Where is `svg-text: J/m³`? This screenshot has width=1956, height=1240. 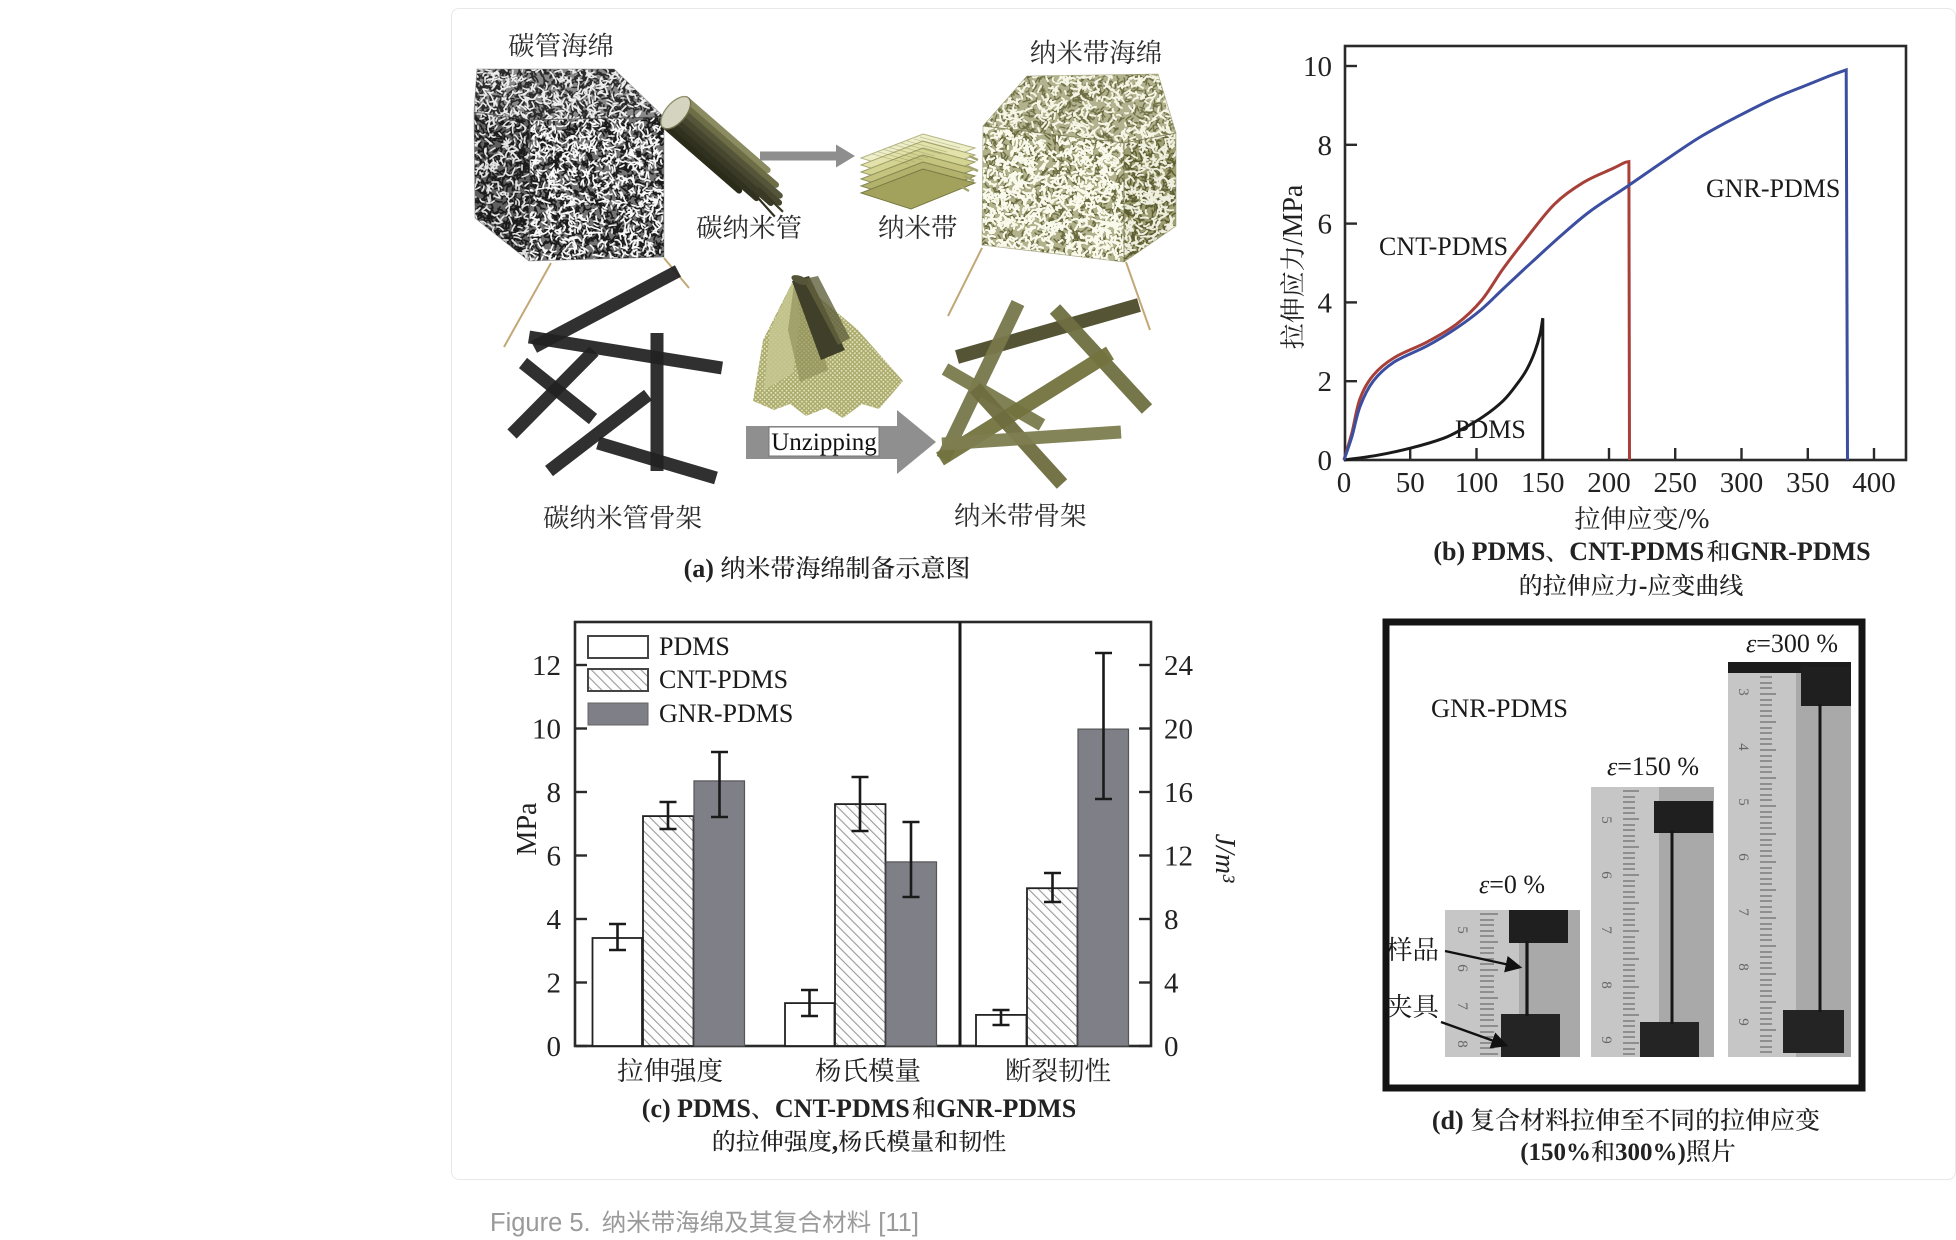 svg-text: J/m³ is located at coordinates (1224, 858).